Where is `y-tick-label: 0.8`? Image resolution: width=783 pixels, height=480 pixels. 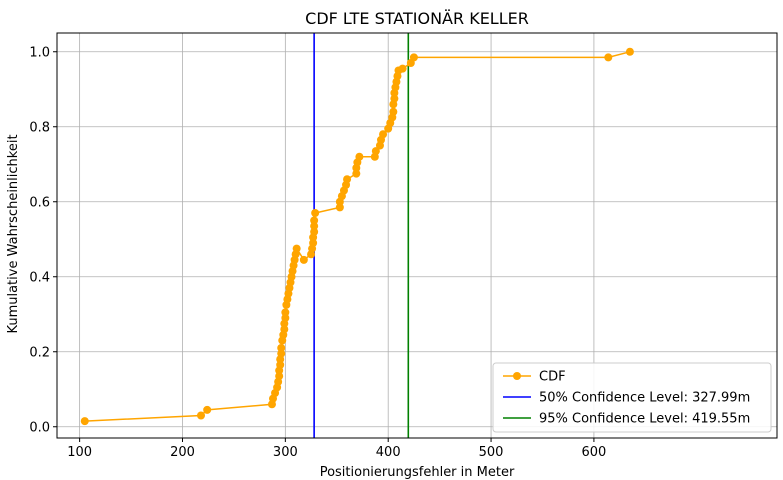 y-tick-label: 0.8 is located at coordinates (39, 127).